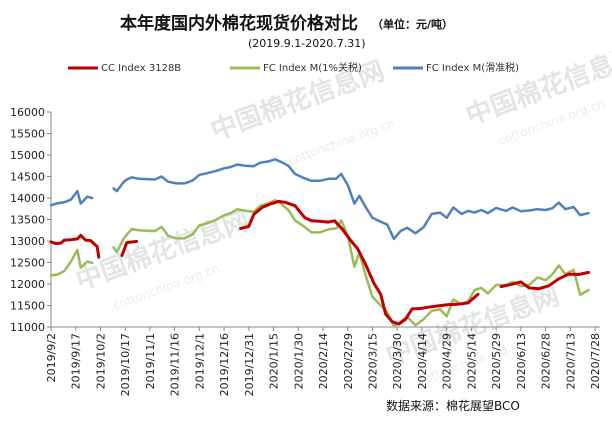  I want to click on y-tick-label: 12500, so click(27, 263).